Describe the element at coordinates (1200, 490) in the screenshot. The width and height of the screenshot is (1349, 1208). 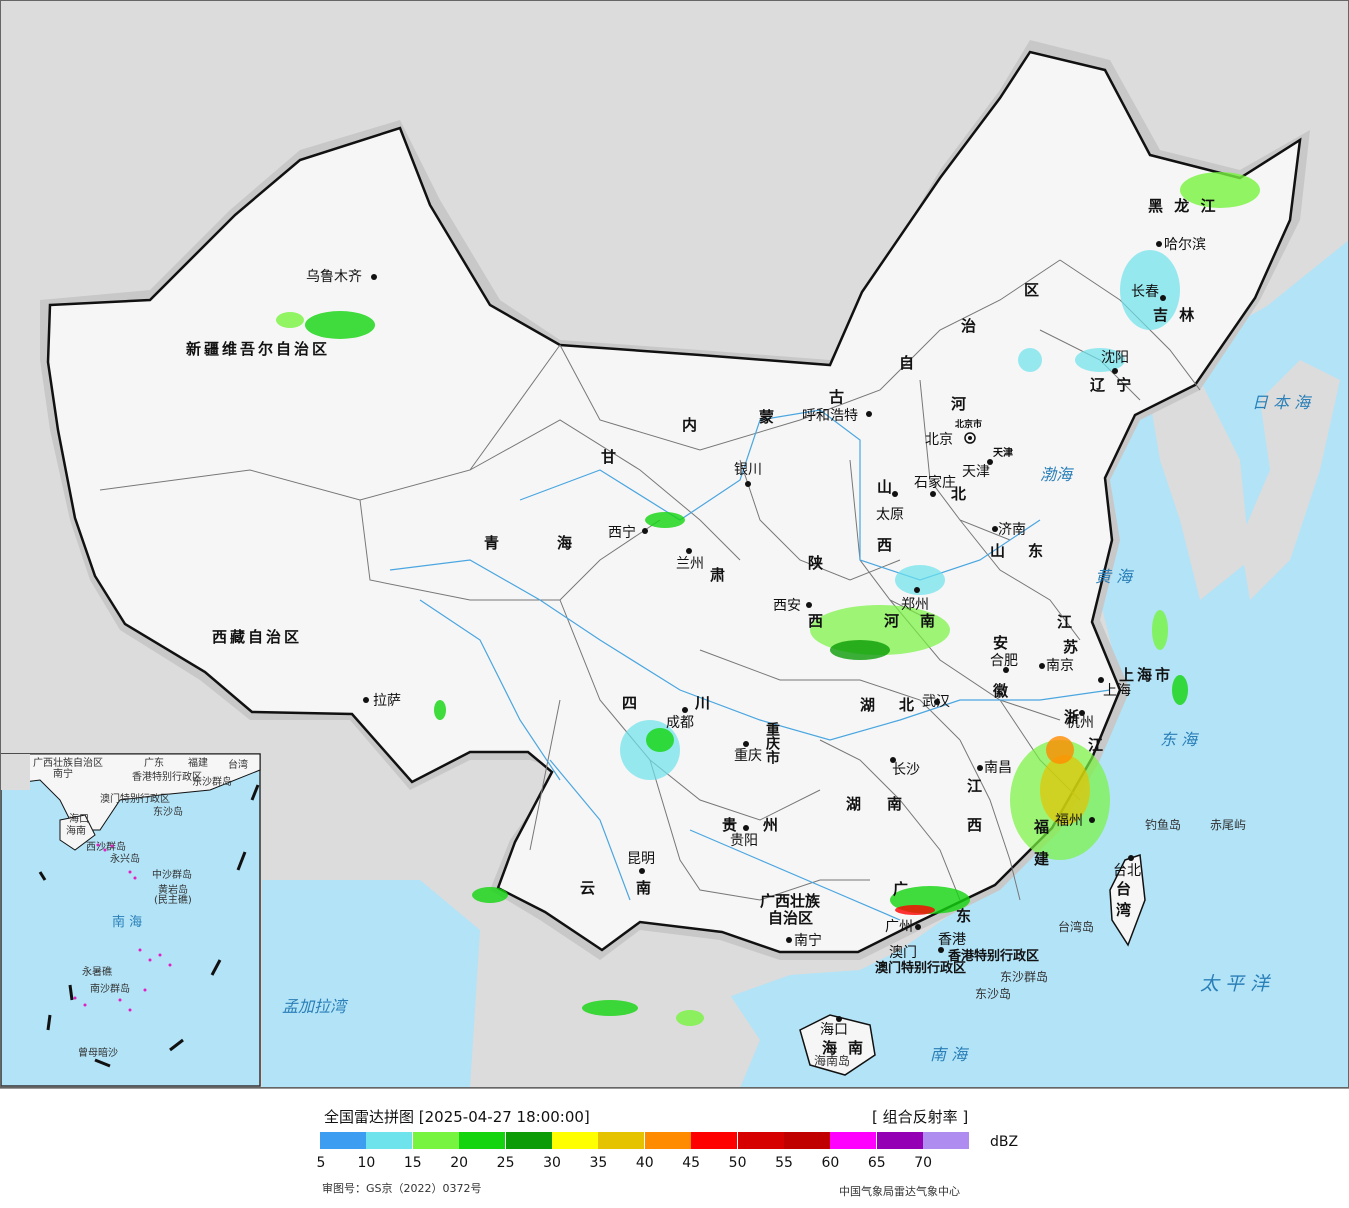
I see `korea-land` at that location.